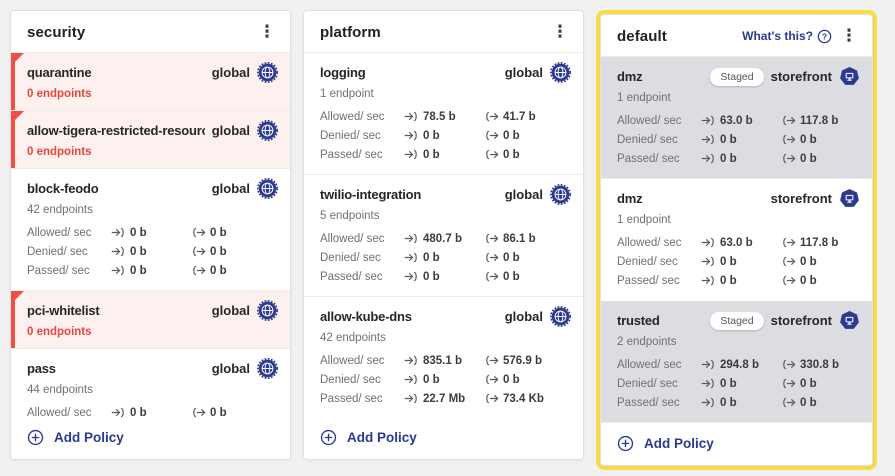  I want to click on whats-this-label: What's this?, so click(777, 36).